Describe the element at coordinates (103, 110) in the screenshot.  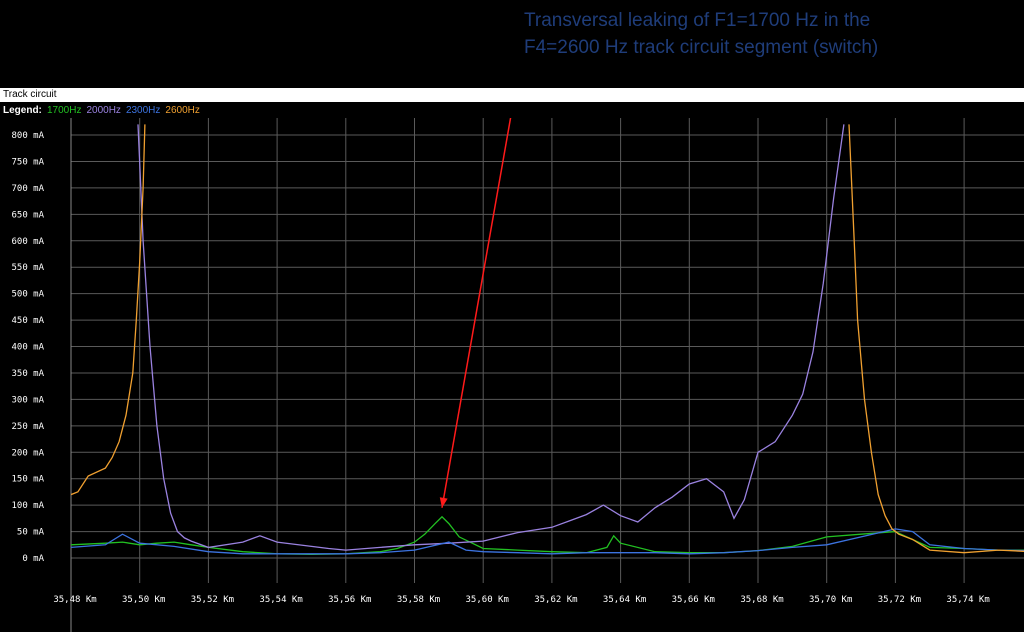
I see `legend-item-2000Hz: 2000Hz` at that location.